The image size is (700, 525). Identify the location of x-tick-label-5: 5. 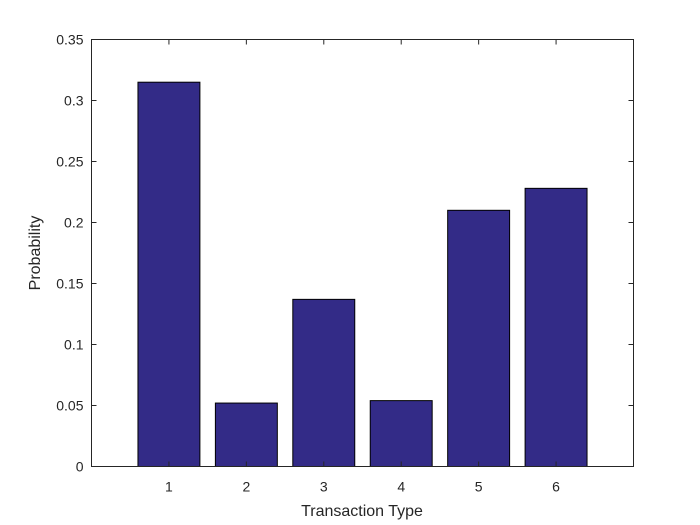
(479, 487).